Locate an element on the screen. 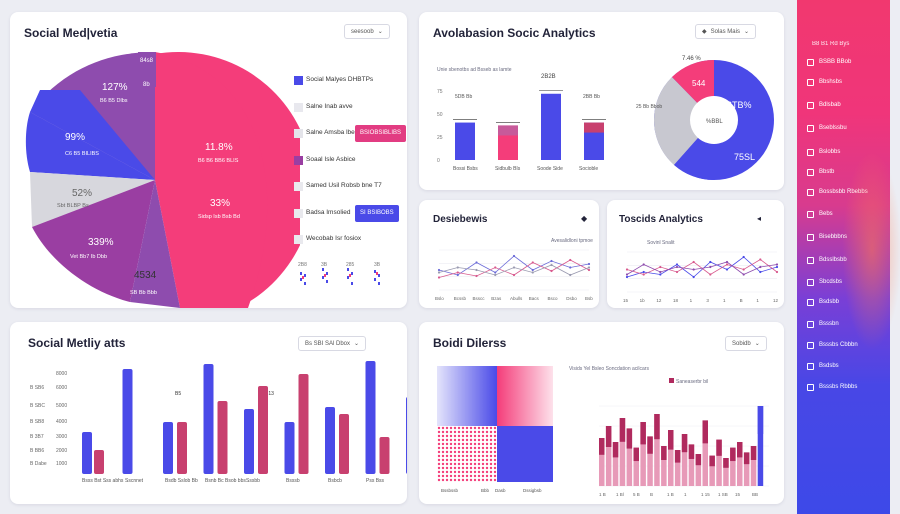 This screenshot has width=900, height=514. metrics-dropdown: Bs SBI SAl Dbox ⌄ is located at coordinates (332, 343).